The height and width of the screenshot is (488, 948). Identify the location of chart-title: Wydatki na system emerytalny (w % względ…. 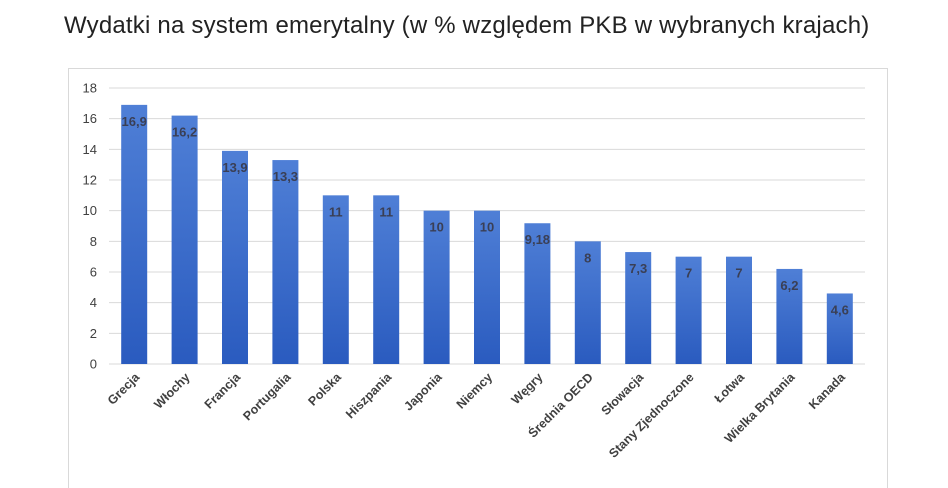
(467, 25).